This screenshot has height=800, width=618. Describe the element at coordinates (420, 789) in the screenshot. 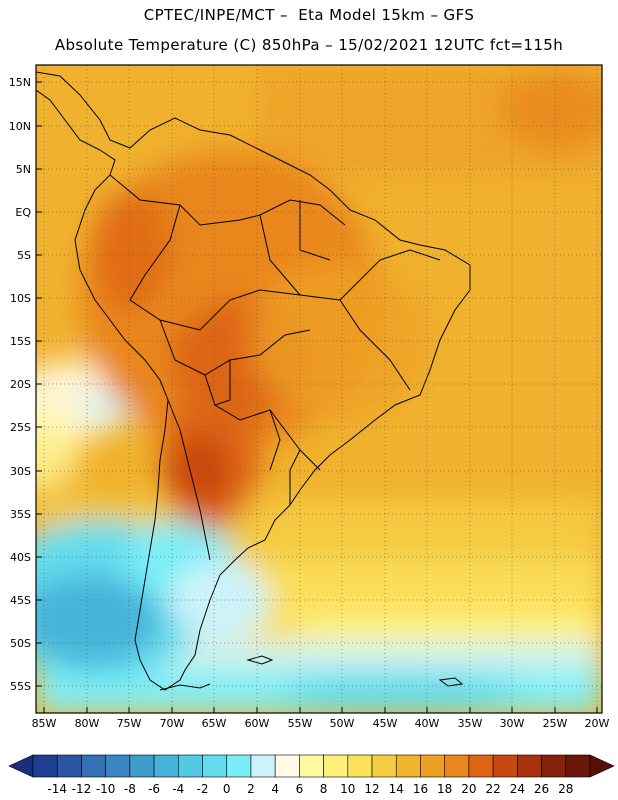

I see `colorbar-level-label: 16` at that location.